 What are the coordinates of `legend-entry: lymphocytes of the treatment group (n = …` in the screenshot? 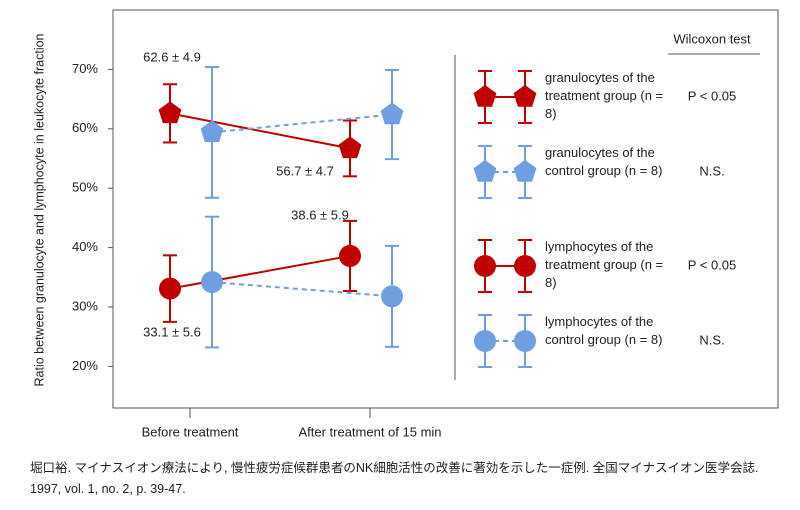 It's located at (605, 266).